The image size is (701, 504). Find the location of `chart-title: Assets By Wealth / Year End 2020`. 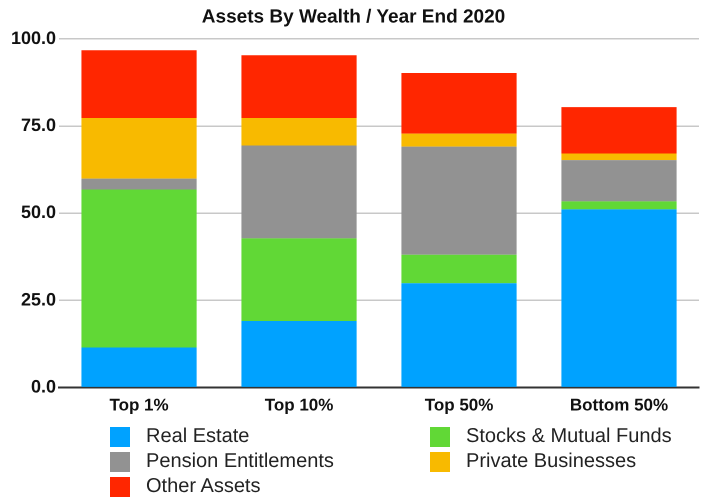

chart-title: Assets By Wealth / Year End 2020 is located at coordinates (354, 17).